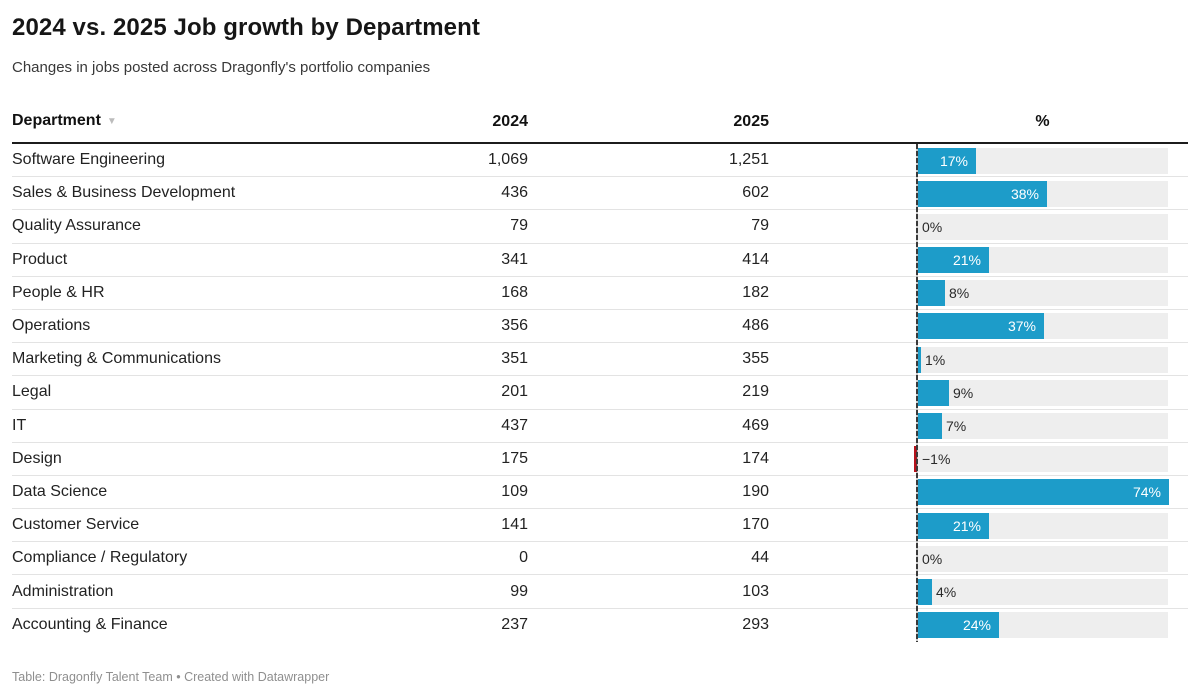 Image resolution: width=1200 pixels, height=698 pixels. Describe the element at coordinates (978, 326) in the screenshot. I see `pct-bar-cell: 37%` at that location.